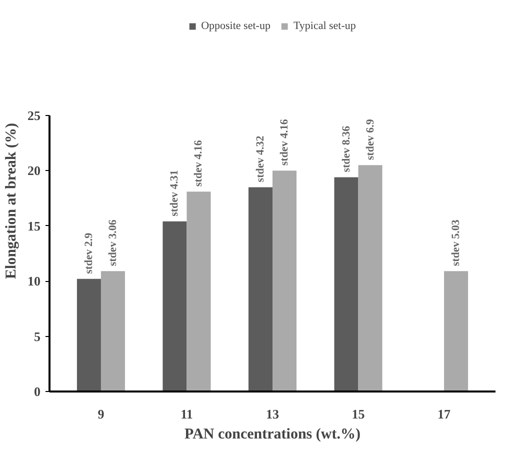  What do you see at coordinates (174, 193) in the screenshot?
I see `data-label: stdev 4.31` at bounding box center [174, 193].